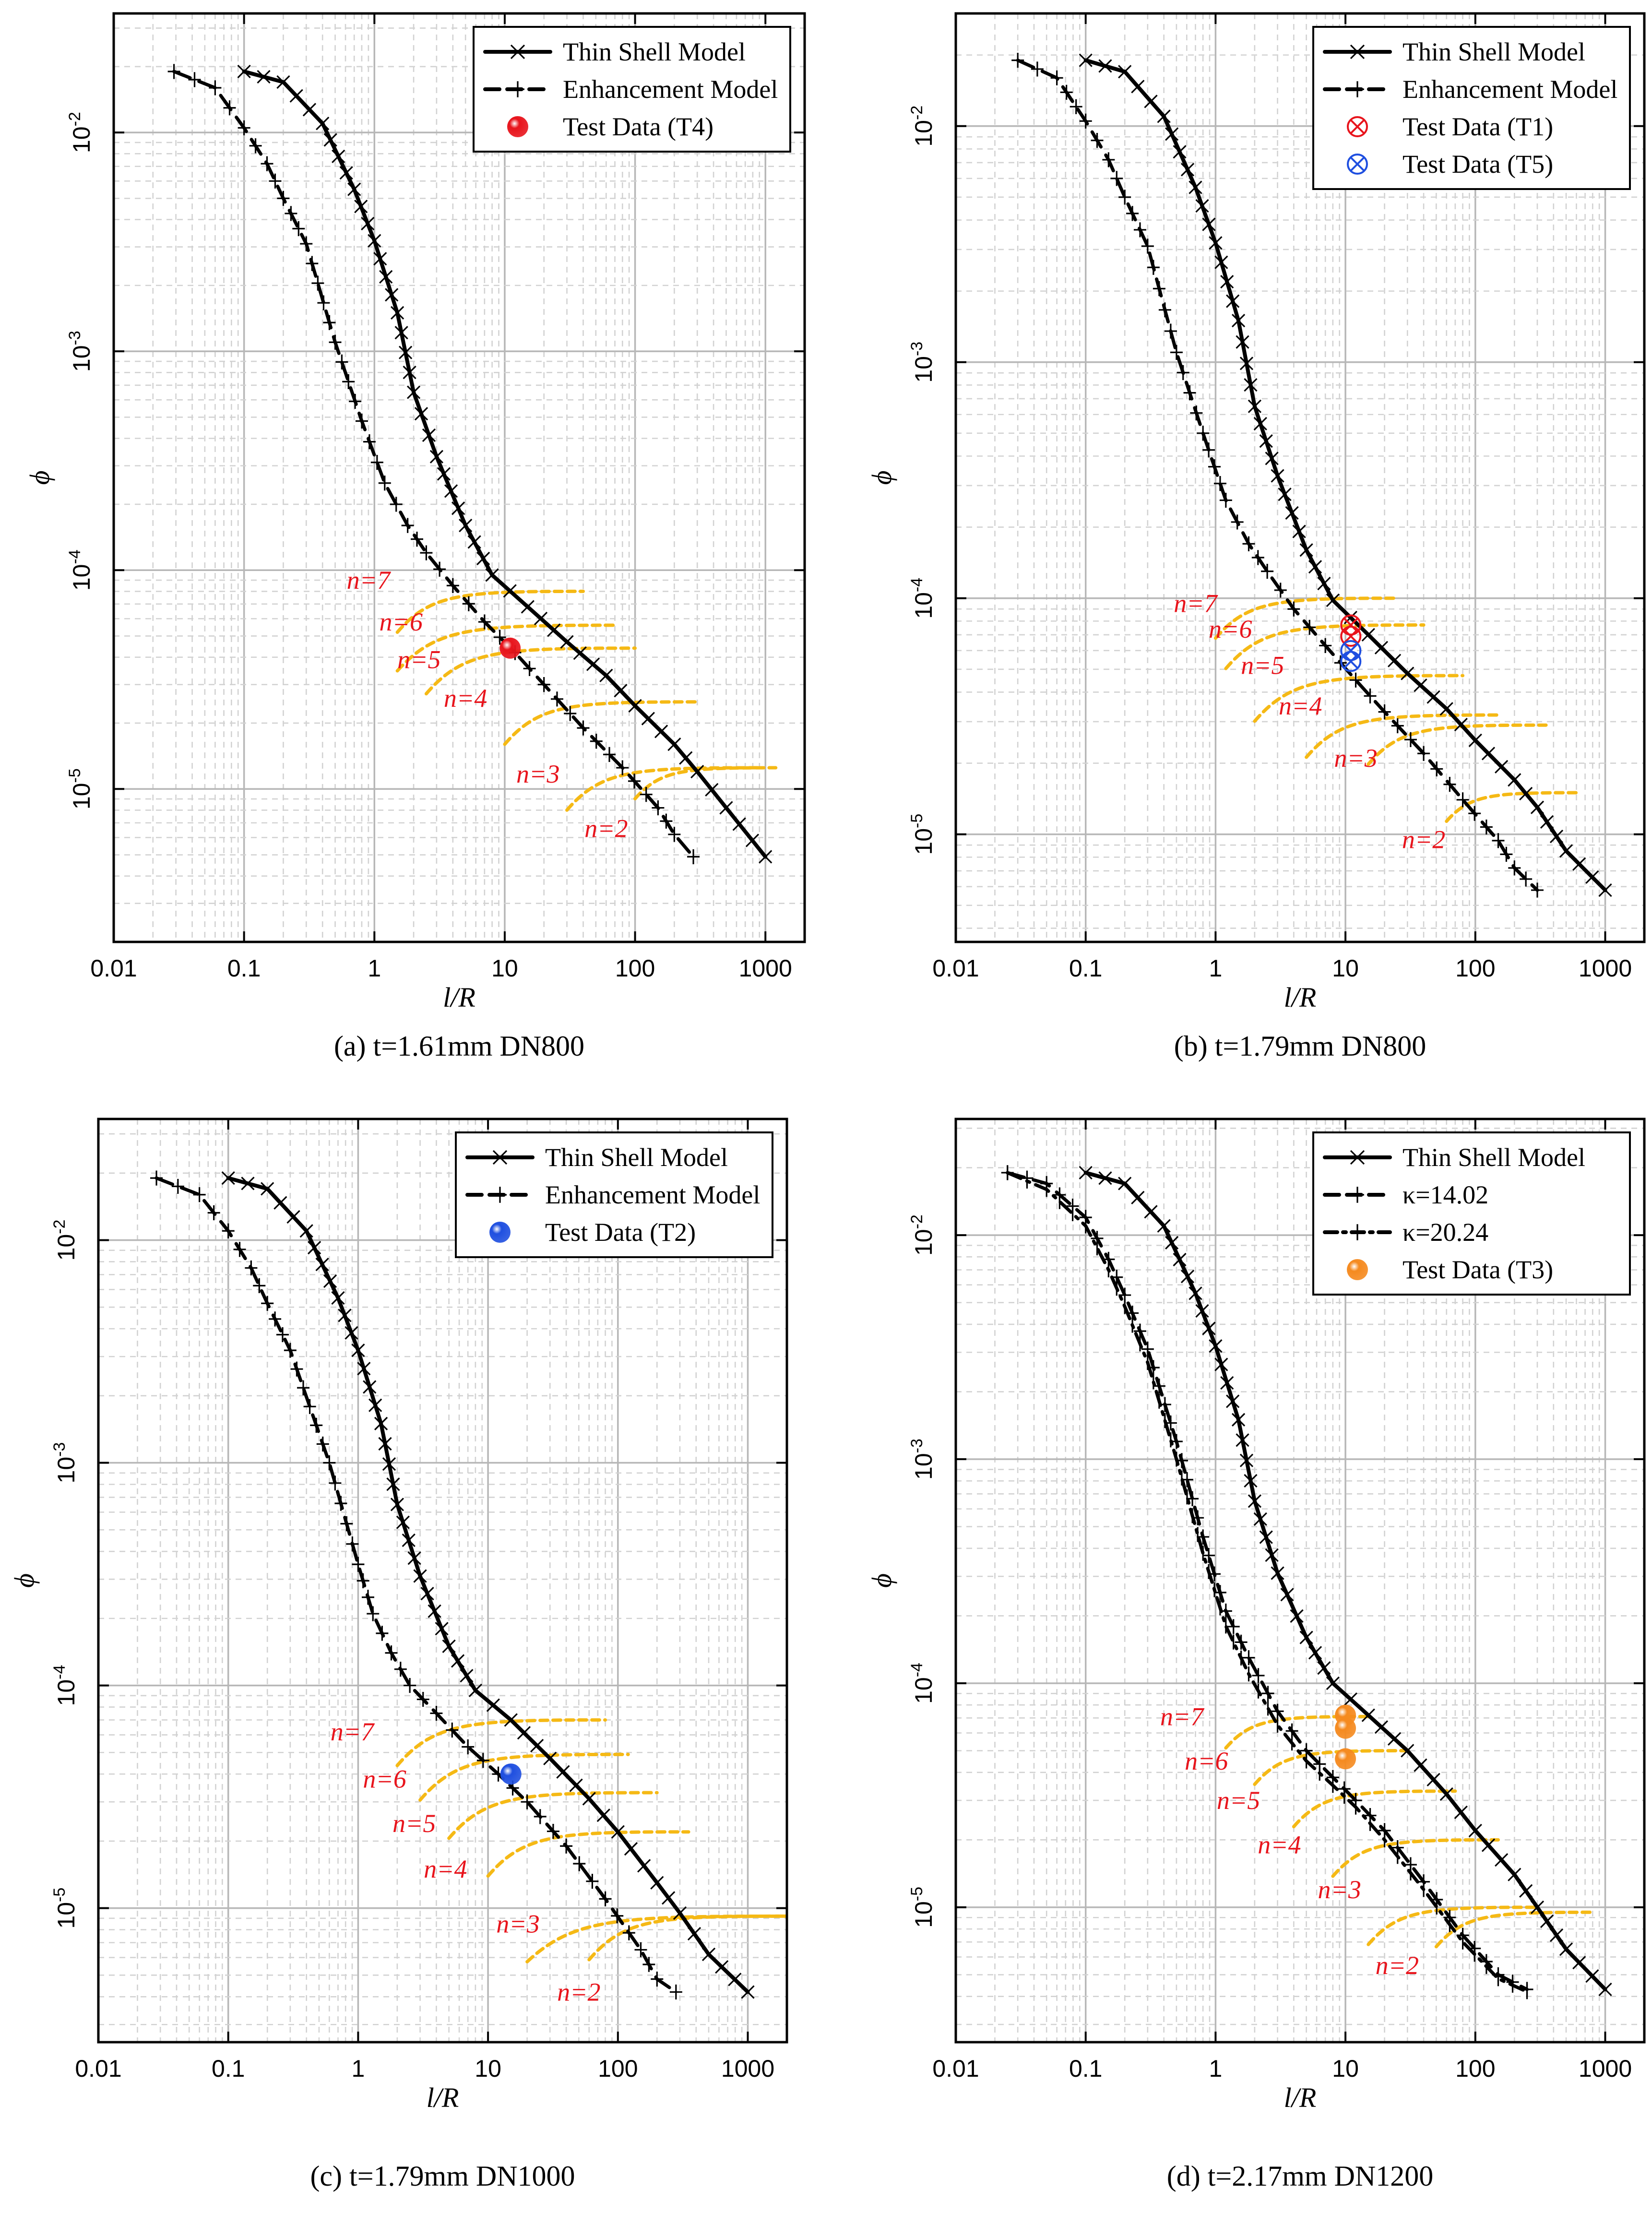  What do you see at coordinates (1350, 625) in the screenshot?
I see `test-point-cross` at bounding box center [1350, 625].